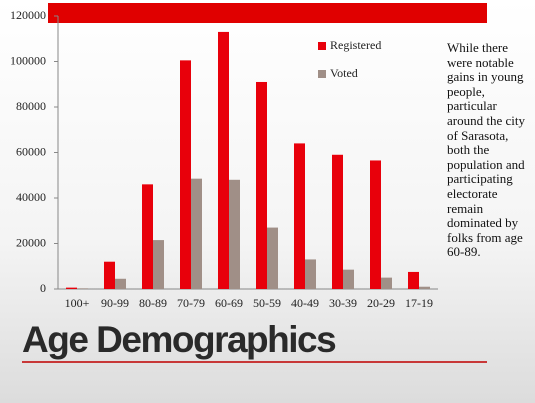 This screenshot has width=535, height=403. What do you see at coordinates (43, 288) in the screenshot?
I see `y-tick-label: 0` at bounding box center [43, 288].